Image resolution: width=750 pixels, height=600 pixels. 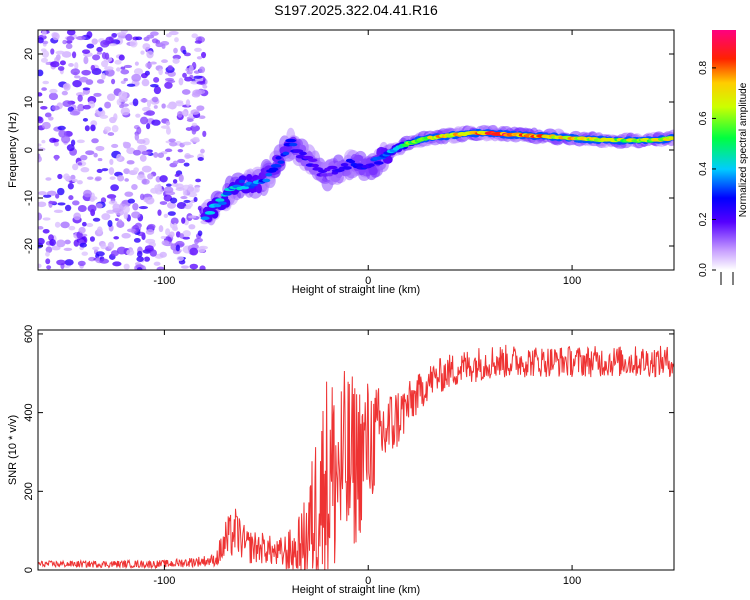 I want to click on x-tick-label: 100, so click(x=572, y=281).